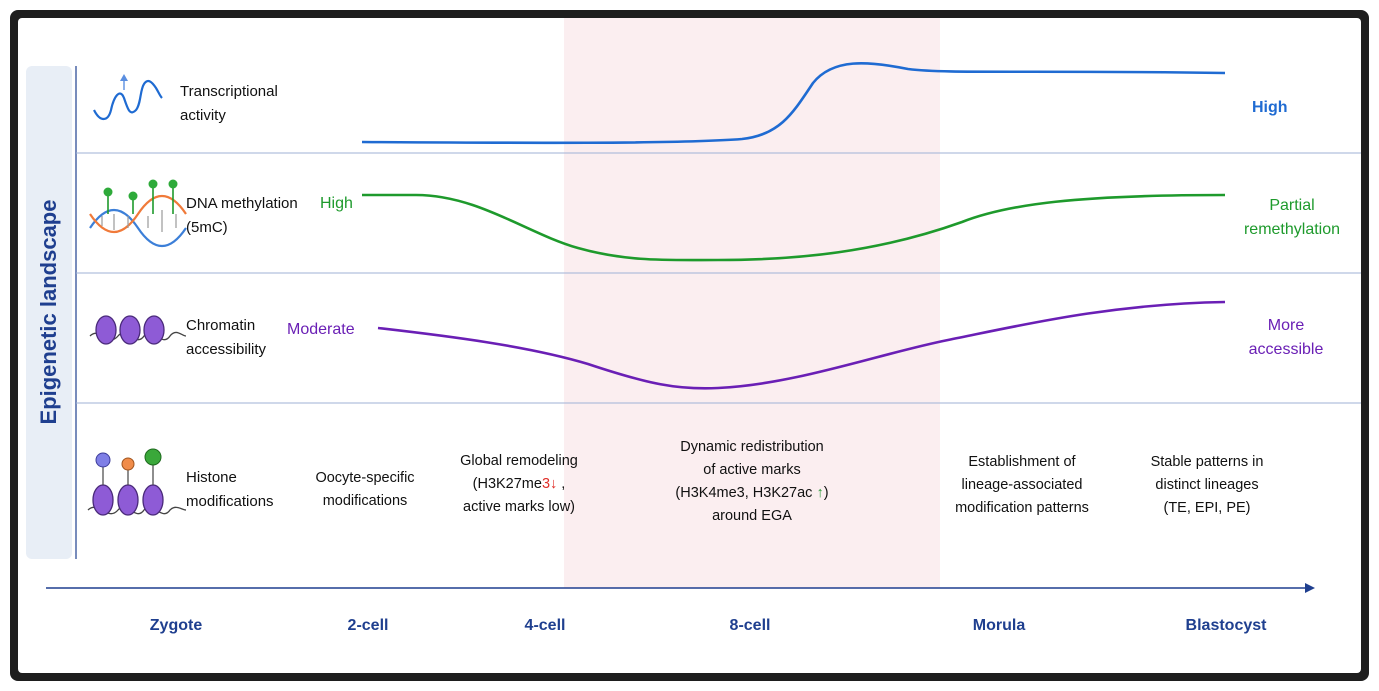 The width and height of the screenshot is (1379, 691). What do you see at coordinates (1286, 337) in the screenshot?
I see `chromatin-end-label: More accessible` at bounding box center [1286, 337].